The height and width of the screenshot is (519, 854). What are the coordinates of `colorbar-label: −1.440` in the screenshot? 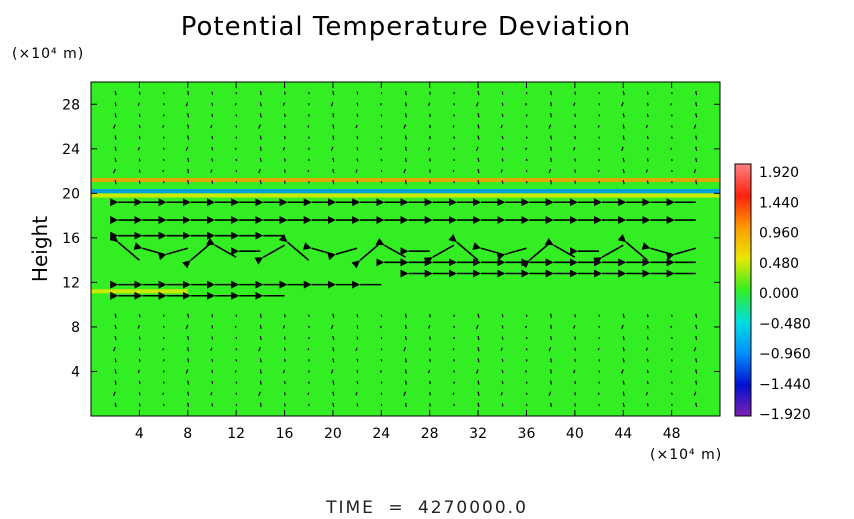 It's located at (785, 385).